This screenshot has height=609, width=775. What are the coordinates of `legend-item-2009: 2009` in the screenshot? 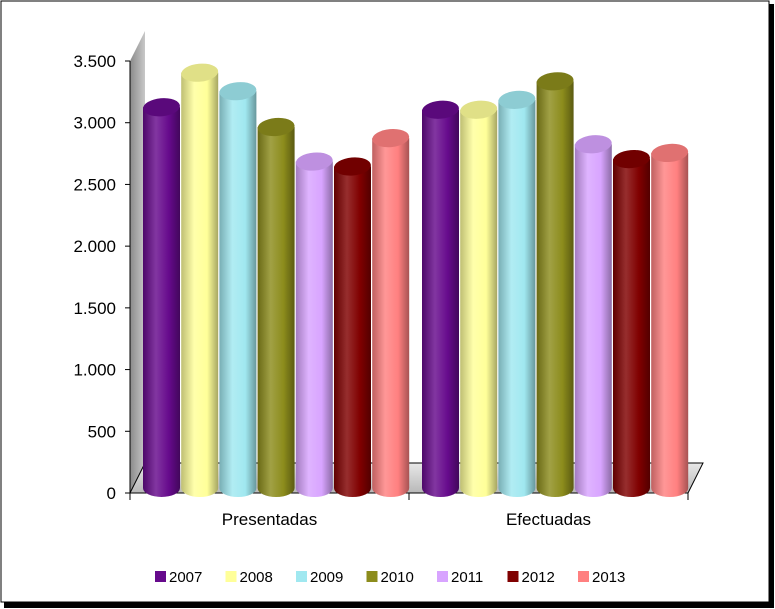 It's located at (319, 577).